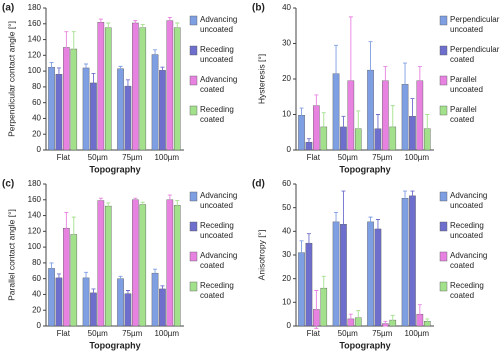  Describe the element at coordinates (258, 184) in the screenshot. I see `panel-label: (d)` at that location.